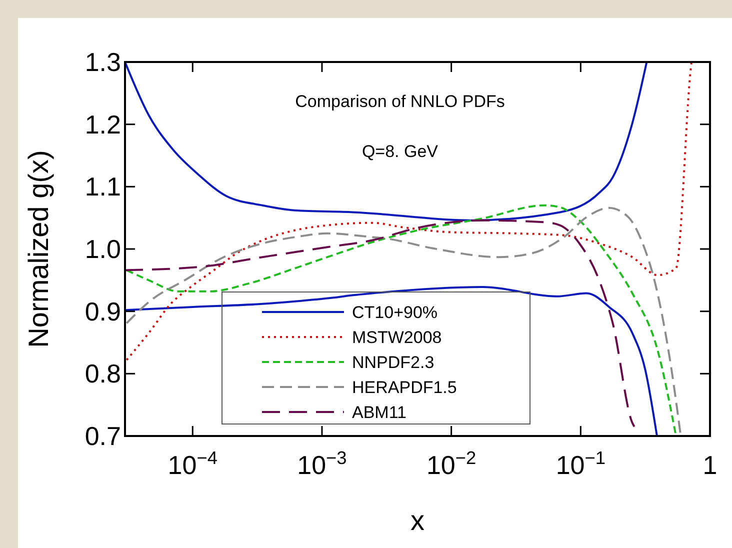 The width and height of the screenshot is (732, 548). I want to click on legend-label: CT10+90%, so click(395, 312).